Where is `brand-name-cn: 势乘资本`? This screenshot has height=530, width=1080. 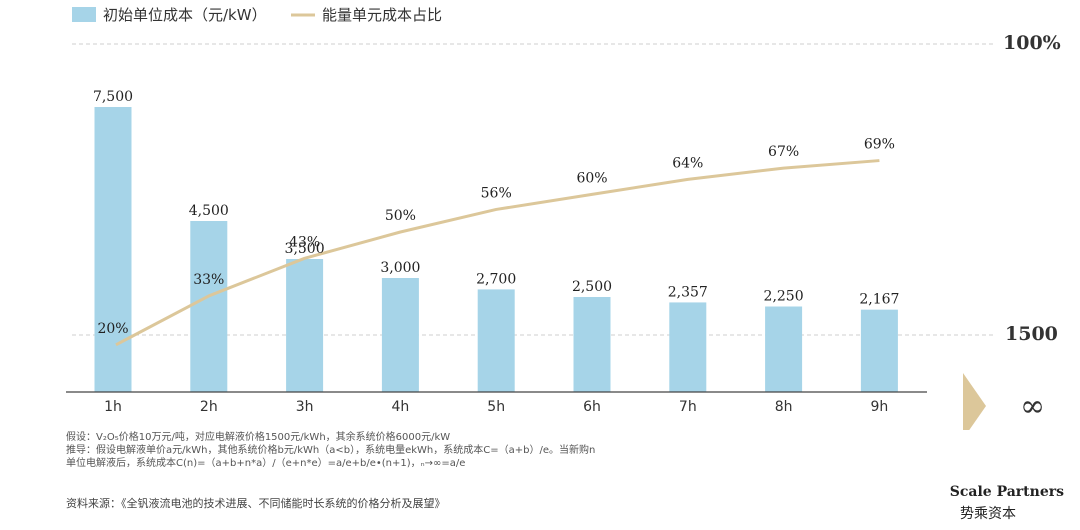 brand-name-cn: 势乘资本 is located at coordinates (988, 514).